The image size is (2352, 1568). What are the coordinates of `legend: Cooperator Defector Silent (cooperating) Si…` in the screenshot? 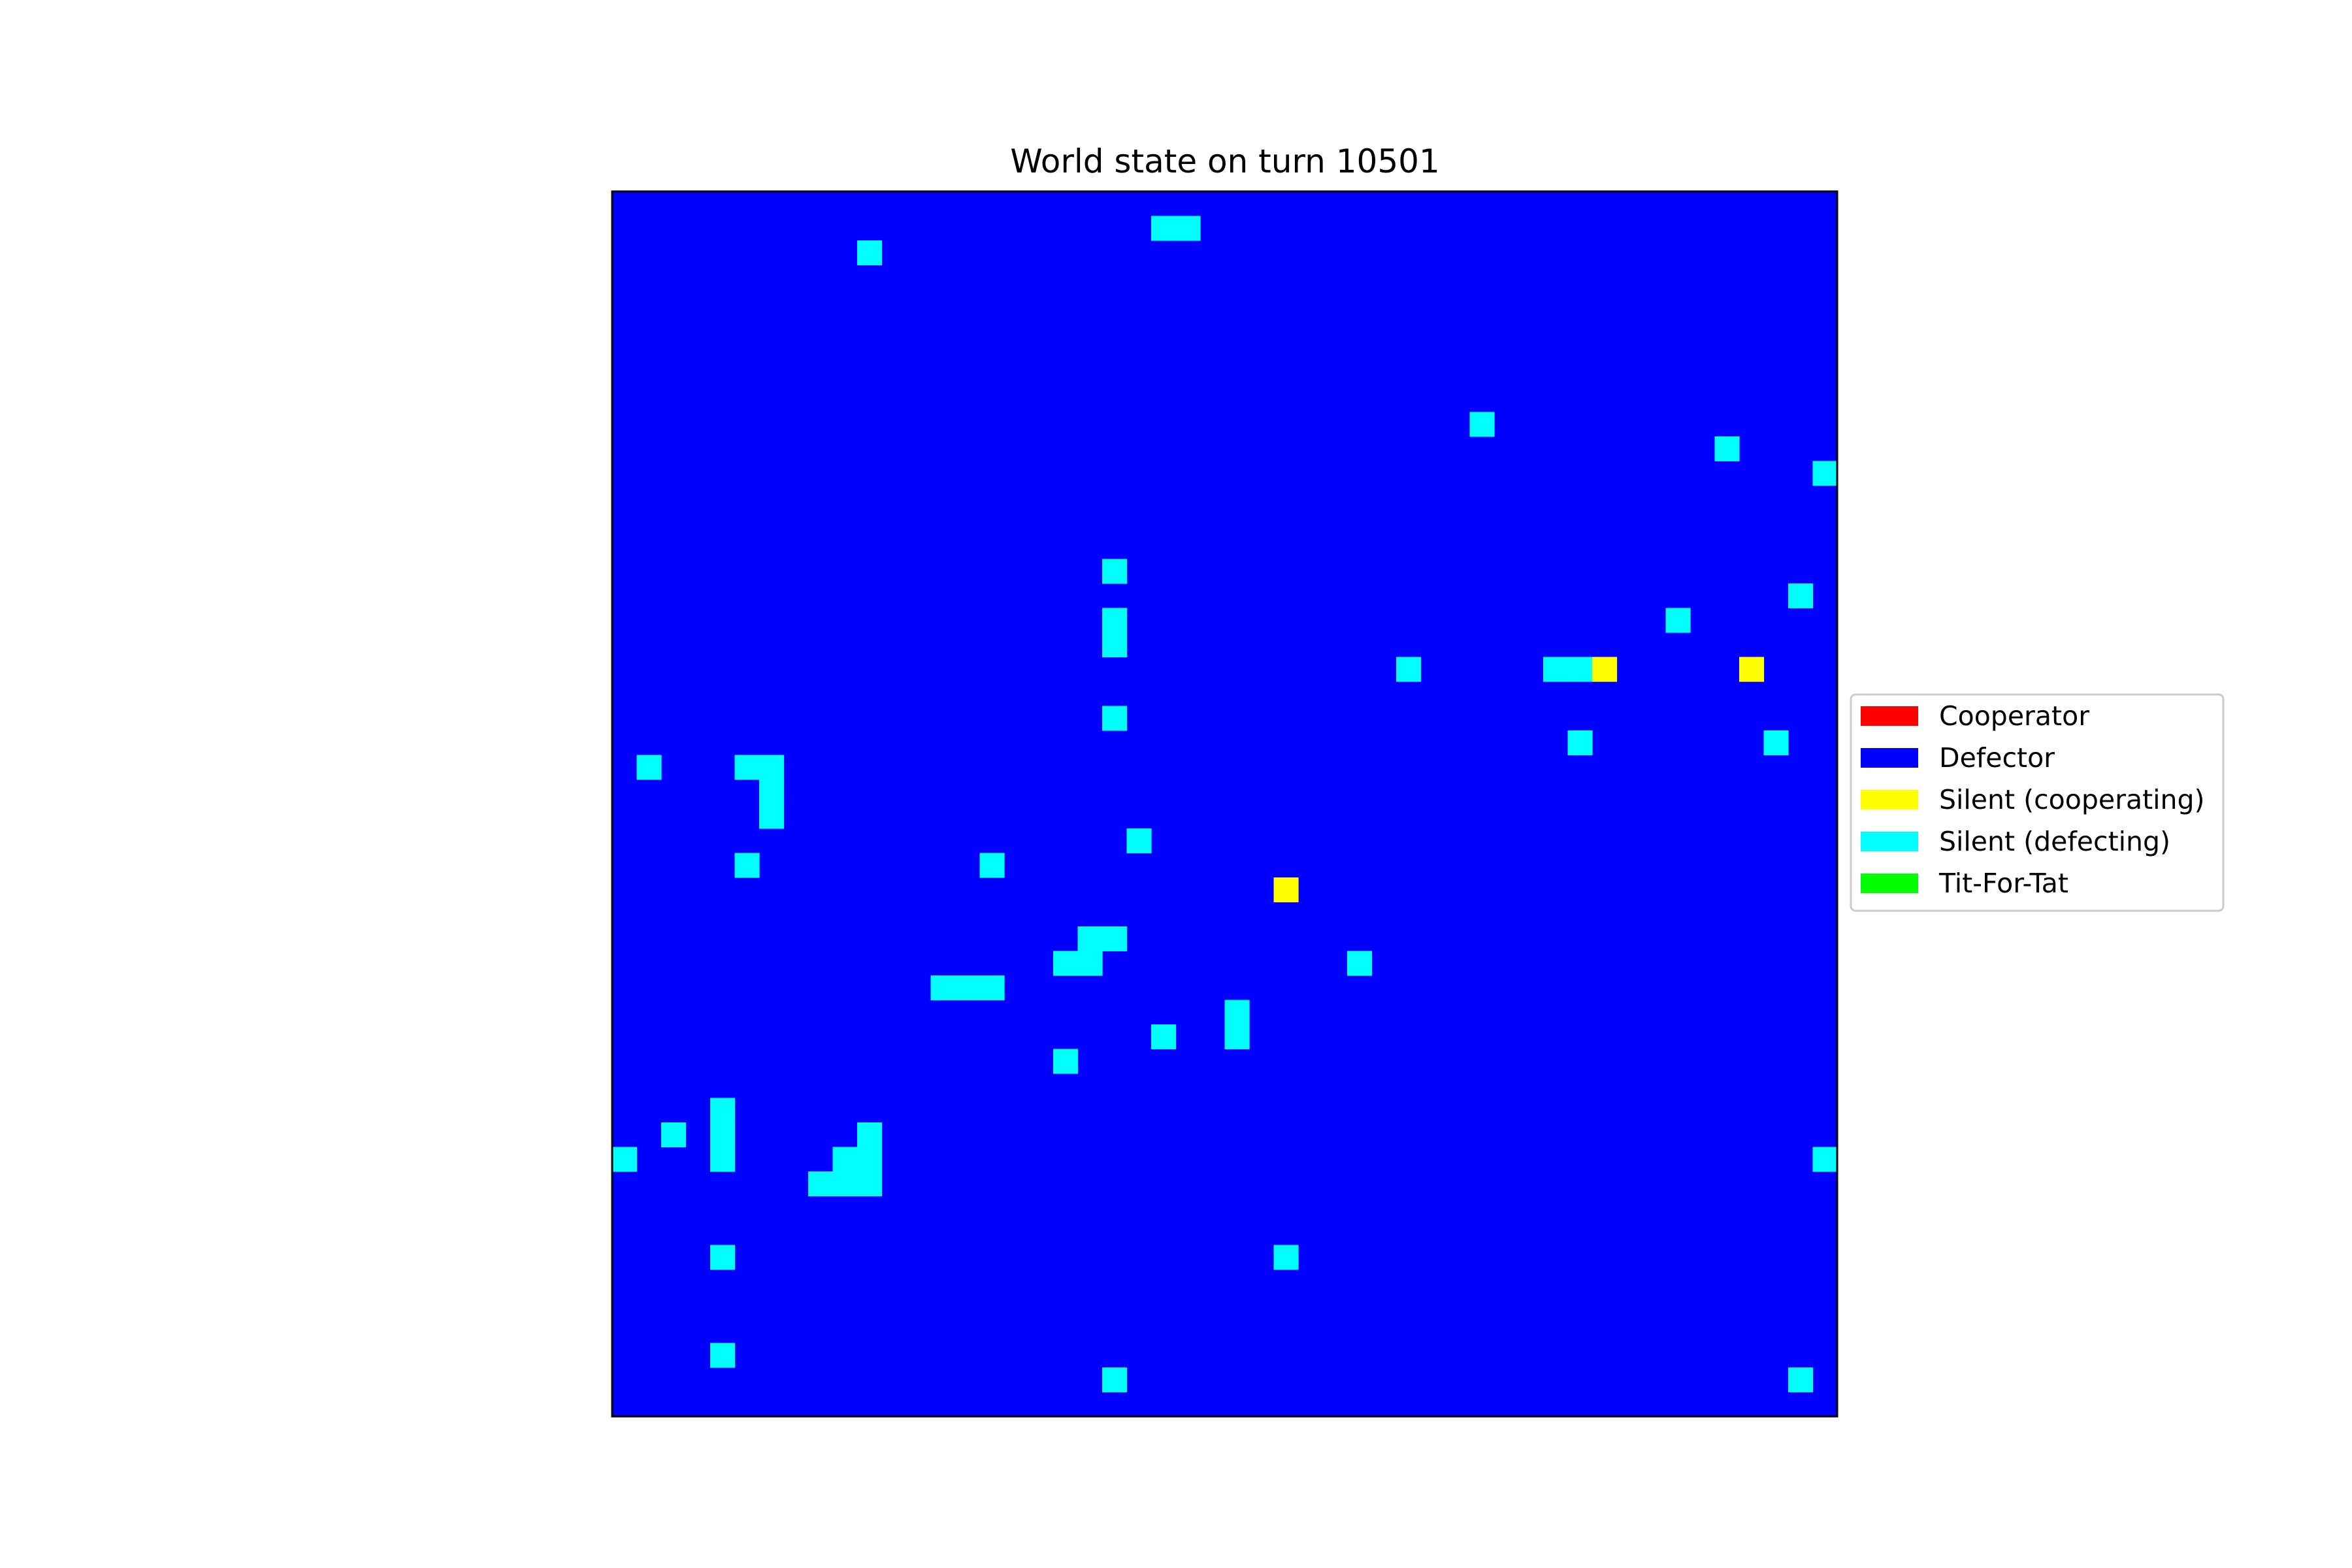 It's located at (2037, 802).